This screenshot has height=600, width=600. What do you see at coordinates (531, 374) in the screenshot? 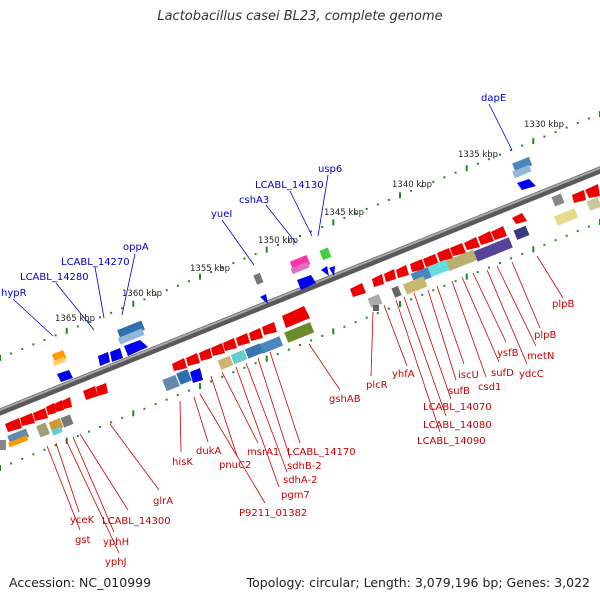
I see `gene-label-ydcC: ydcC` at bounding box center [531, 374].